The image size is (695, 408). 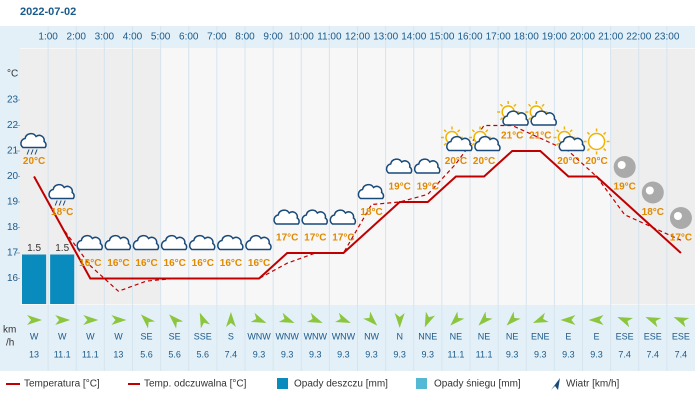 What do you see at coordinates (526, 37) in the screenshot?
I see `hour-label: 18:00` at bounding box center [526, 37].